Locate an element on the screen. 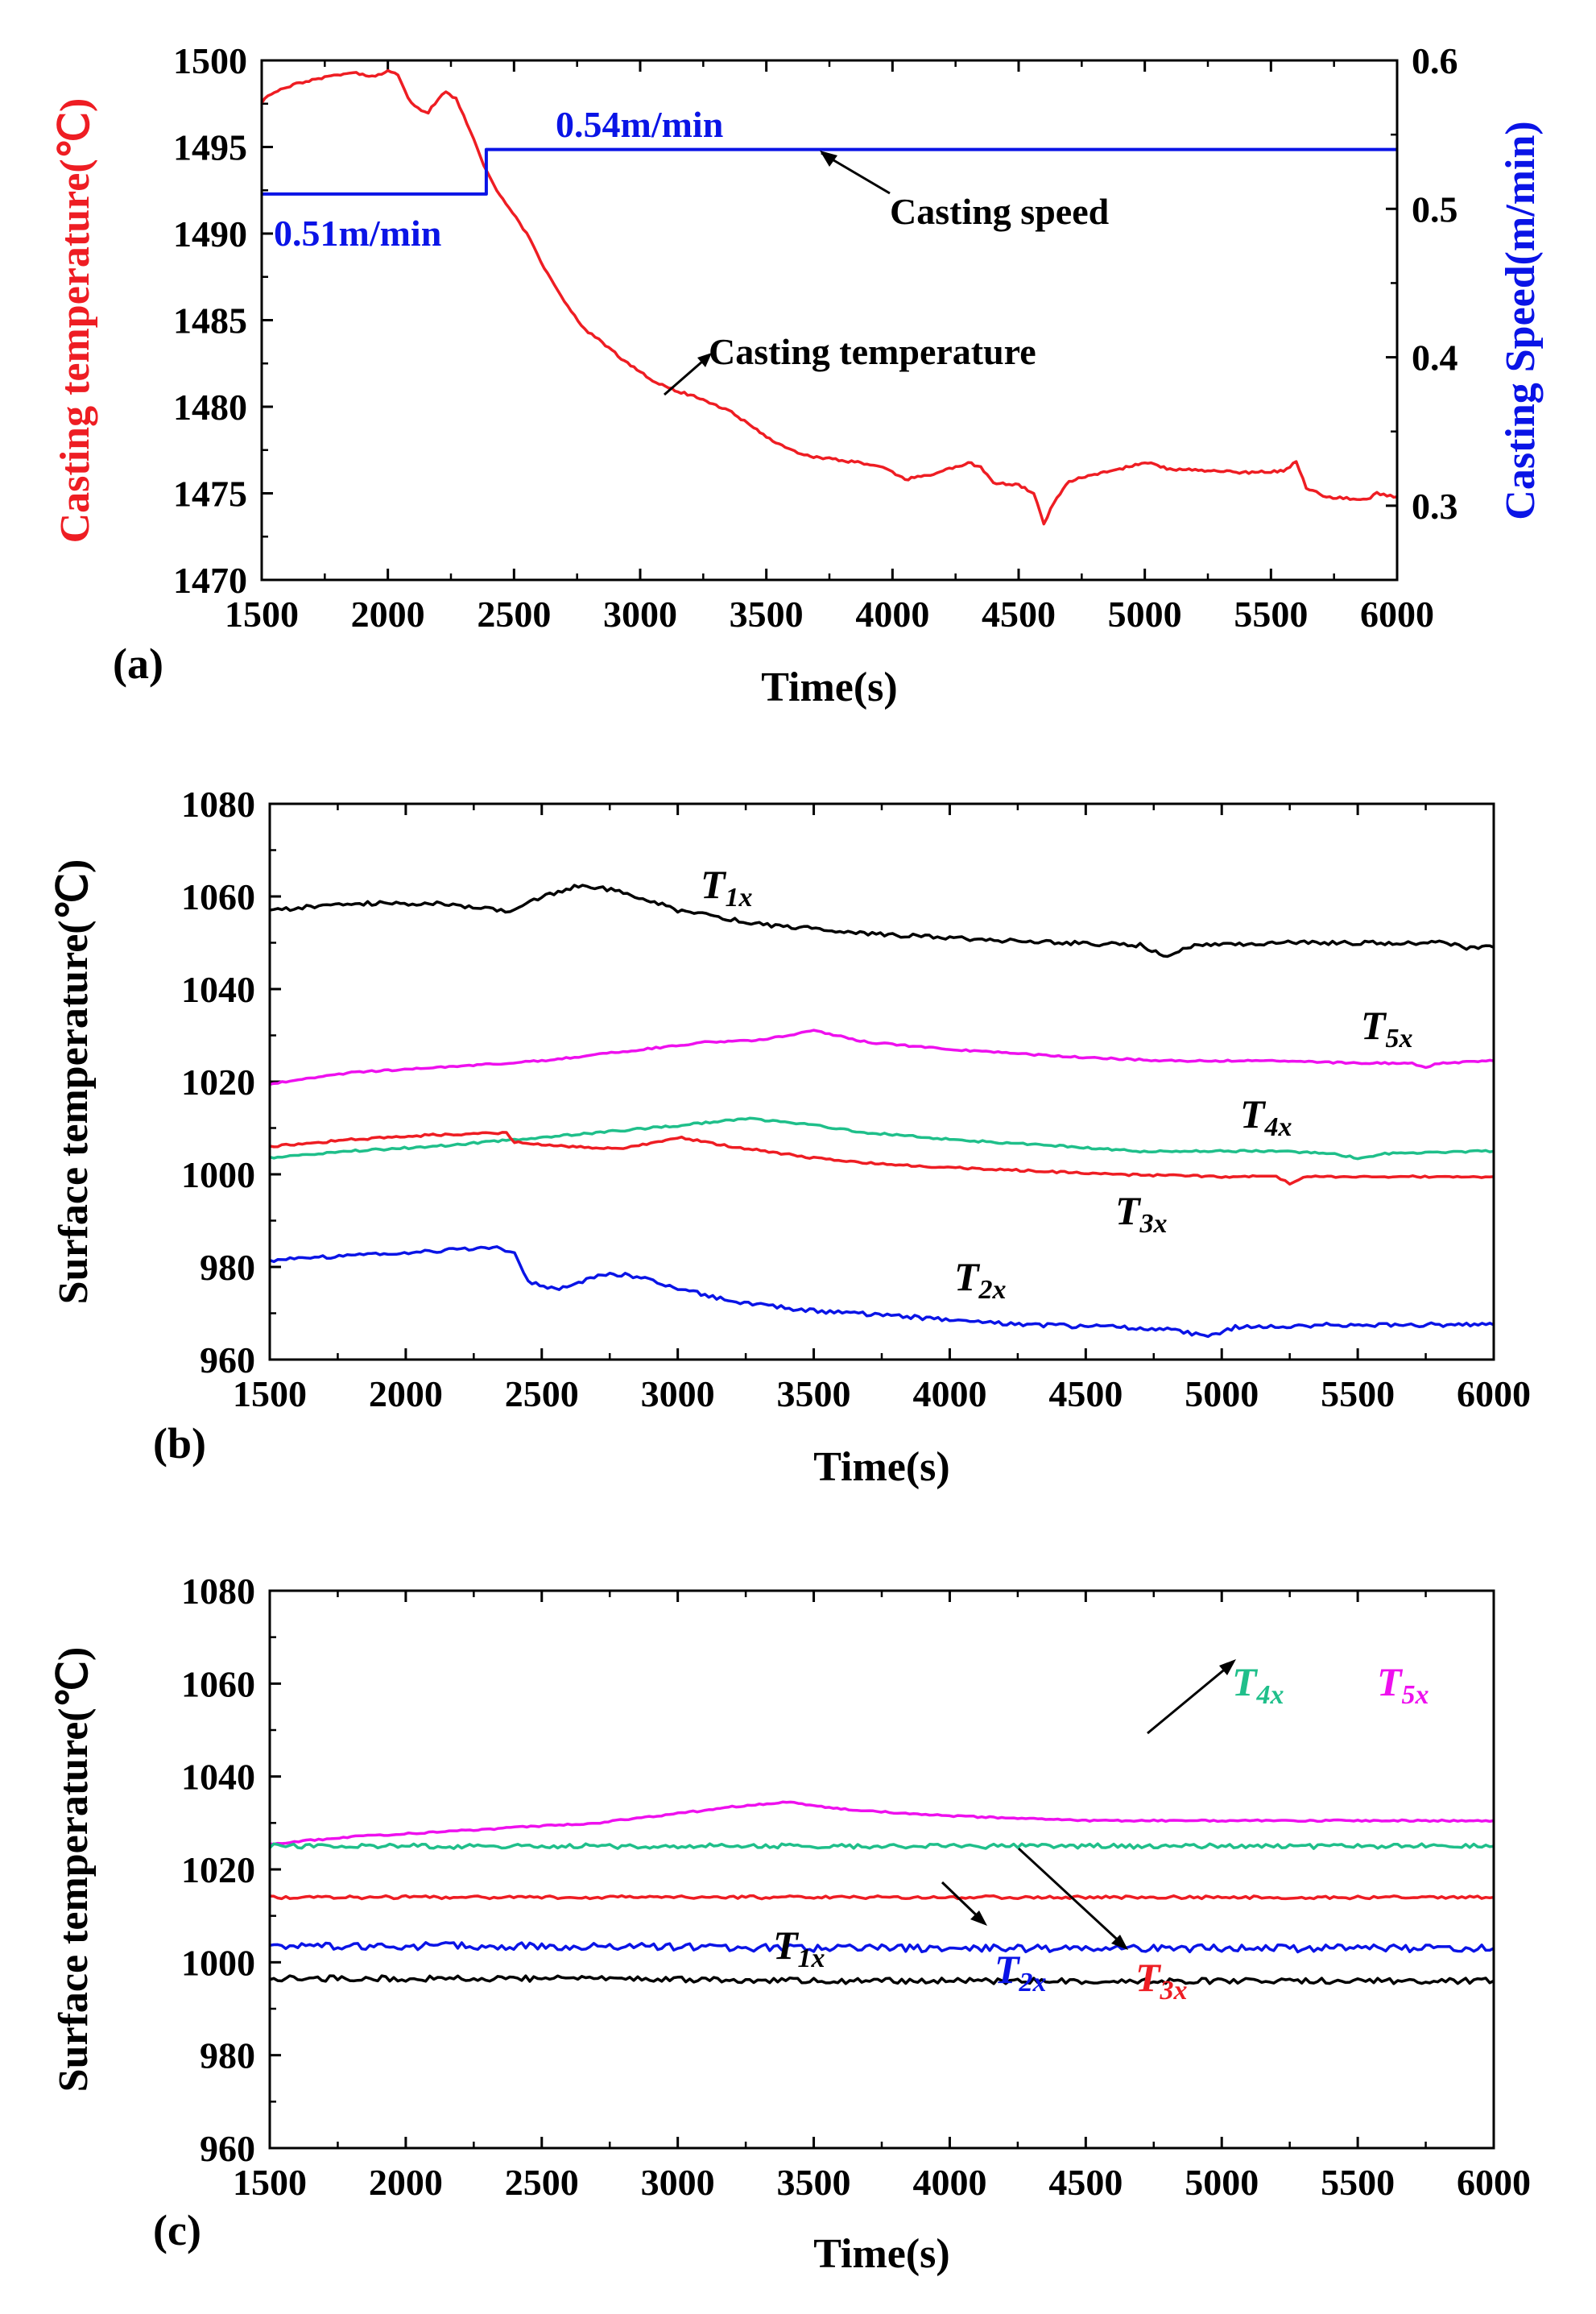 The width and height of the screenshot is (1596, 2314). panel-b-tag: (b) is located at coordinates (179, 1443).